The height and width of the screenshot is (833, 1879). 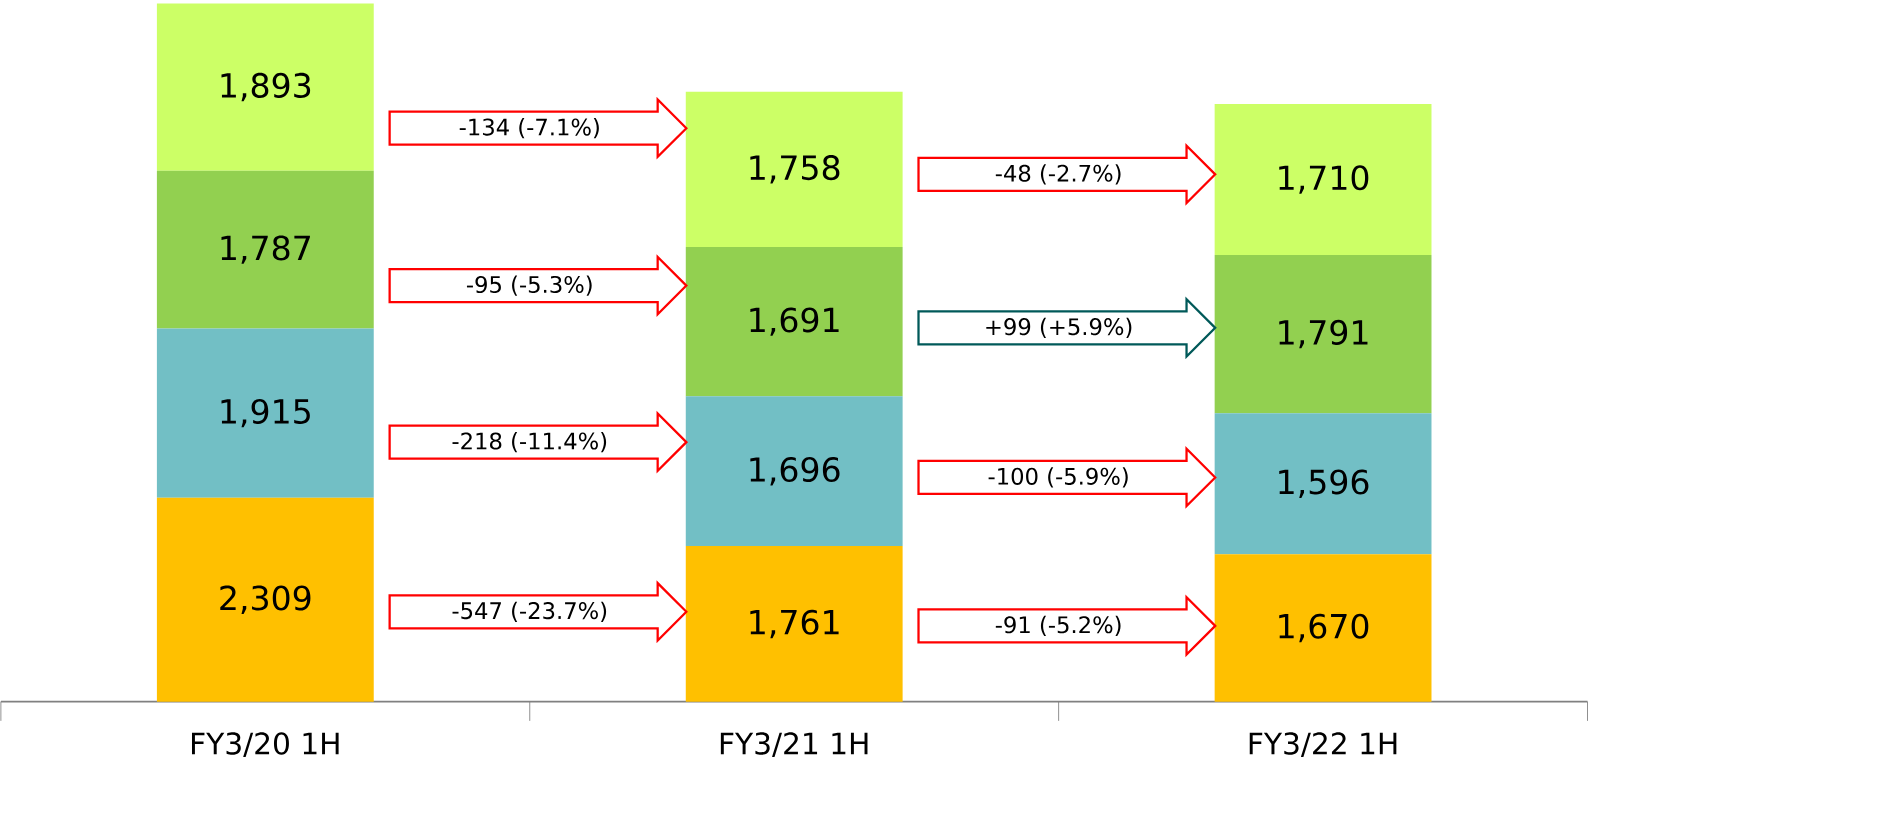 I want to click on annotation: -95 (-5.3%), so click(x=529, y=285).